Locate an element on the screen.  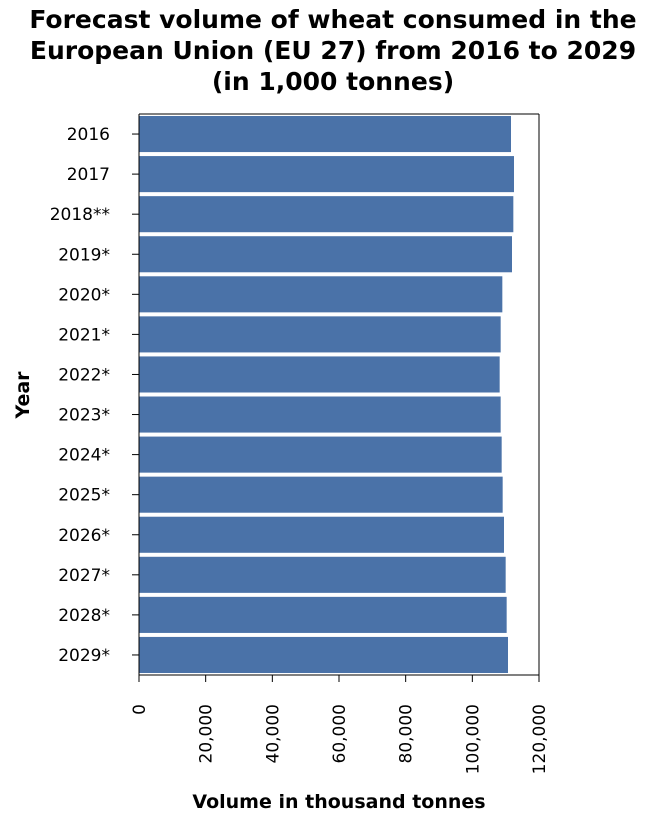
x-tick-label: 120,000 is located at coordinates (540, 739).